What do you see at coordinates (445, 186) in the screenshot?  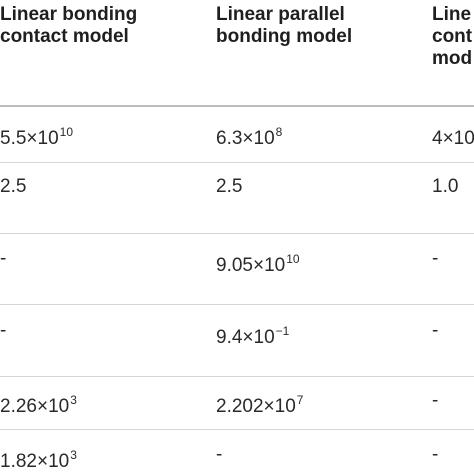 I see `row-2-col-3: 1.0` at bounding box center [445, 186].